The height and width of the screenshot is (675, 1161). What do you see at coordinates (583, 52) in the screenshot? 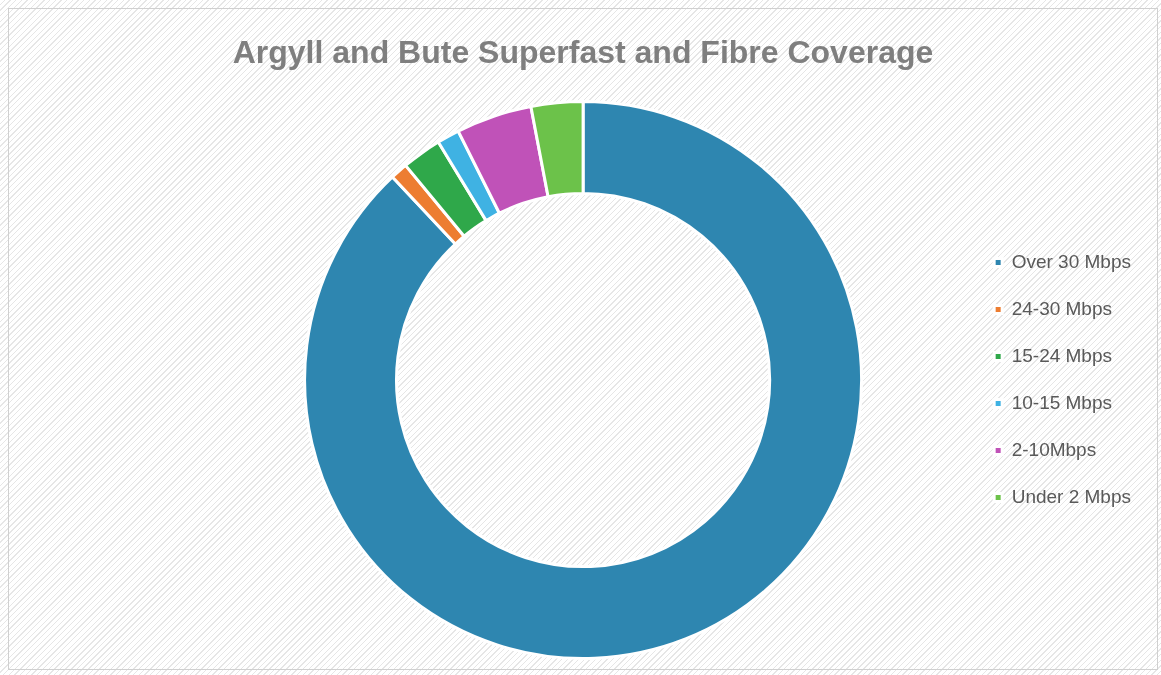
I see `chart-title: Argyll and Bute Superfast and Fibre Coverage` at bounding box center [583, 52].